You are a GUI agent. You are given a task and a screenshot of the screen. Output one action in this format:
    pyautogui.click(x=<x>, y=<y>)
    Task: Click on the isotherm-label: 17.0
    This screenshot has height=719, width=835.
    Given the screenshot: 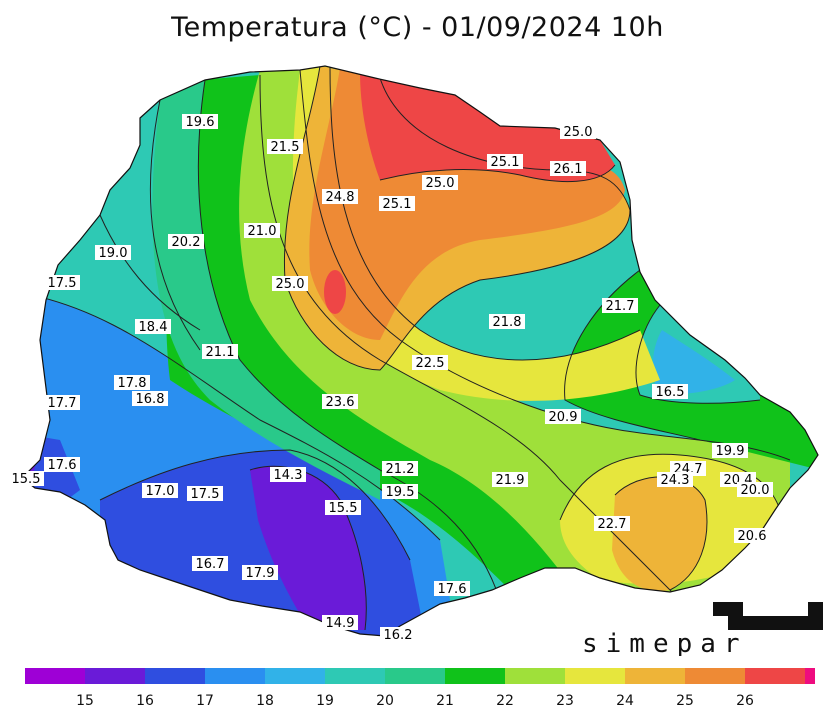 What is the action you would take?
    pyautogui.click(x=160, y=491)
    